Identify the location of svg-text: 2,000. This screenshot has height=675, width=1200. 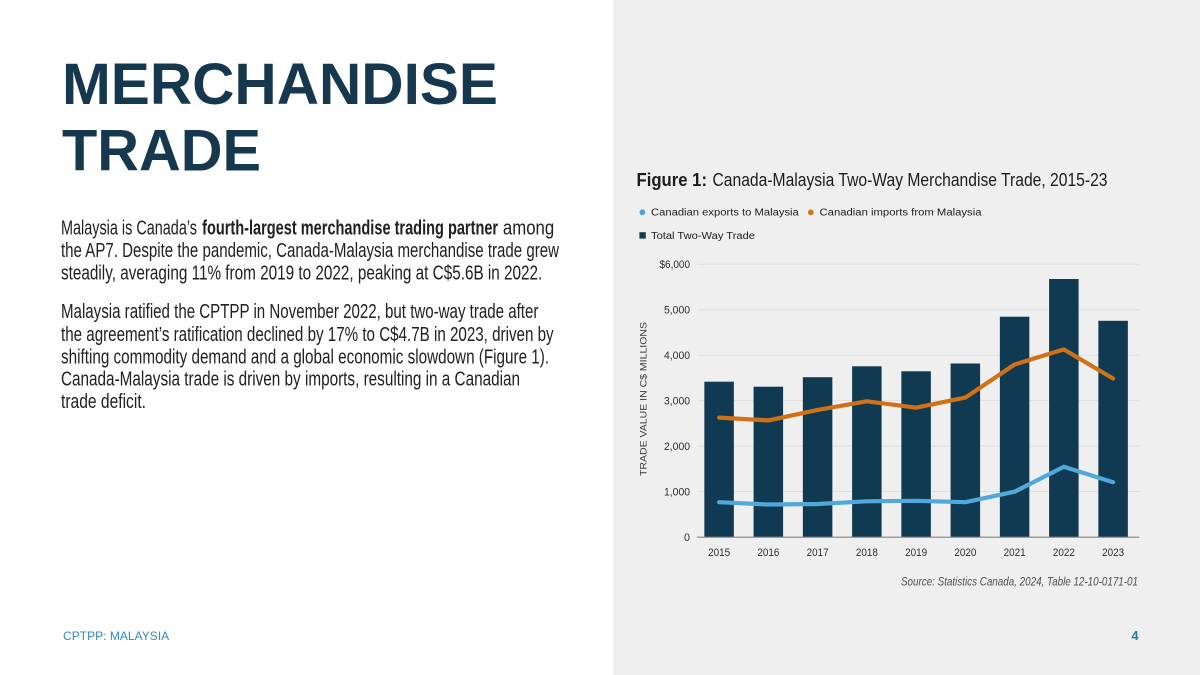
(677, 447).